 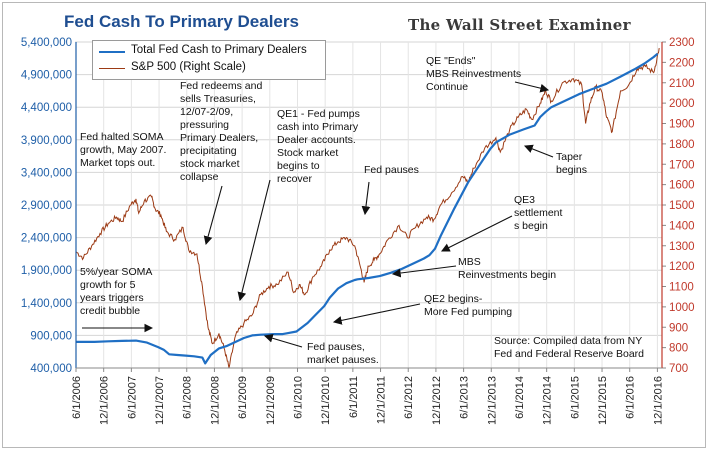 I want to click on annotation-qe2: QE2 begins- More Fed pumping, so click(x=468, y=305).